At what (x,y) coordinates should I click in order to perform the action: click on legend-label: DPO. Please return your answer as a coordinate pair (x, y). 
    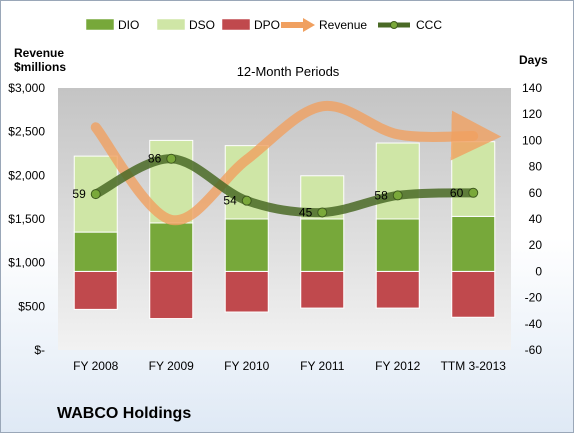
    Looking at the image, I should click on (267, 25).